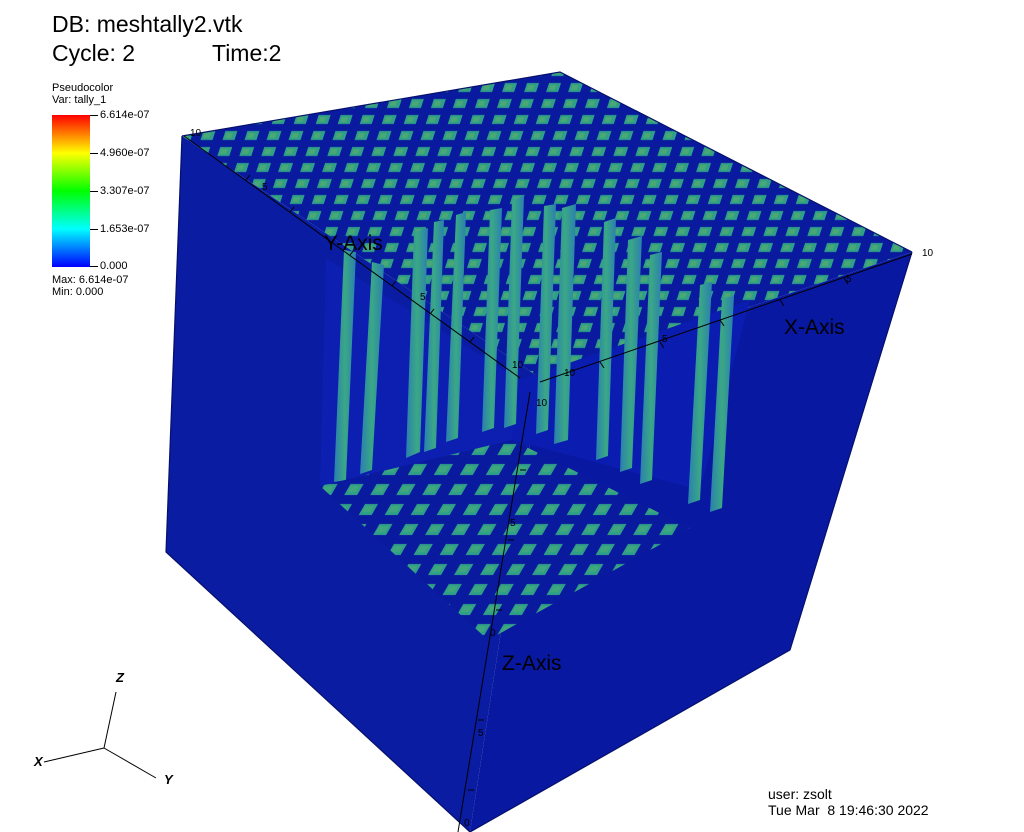 The image size is (1024, 832). Describe the element at coordinates (353, 243) in the screenshot. I see `y-axis-title: Y-Axis` at that location.